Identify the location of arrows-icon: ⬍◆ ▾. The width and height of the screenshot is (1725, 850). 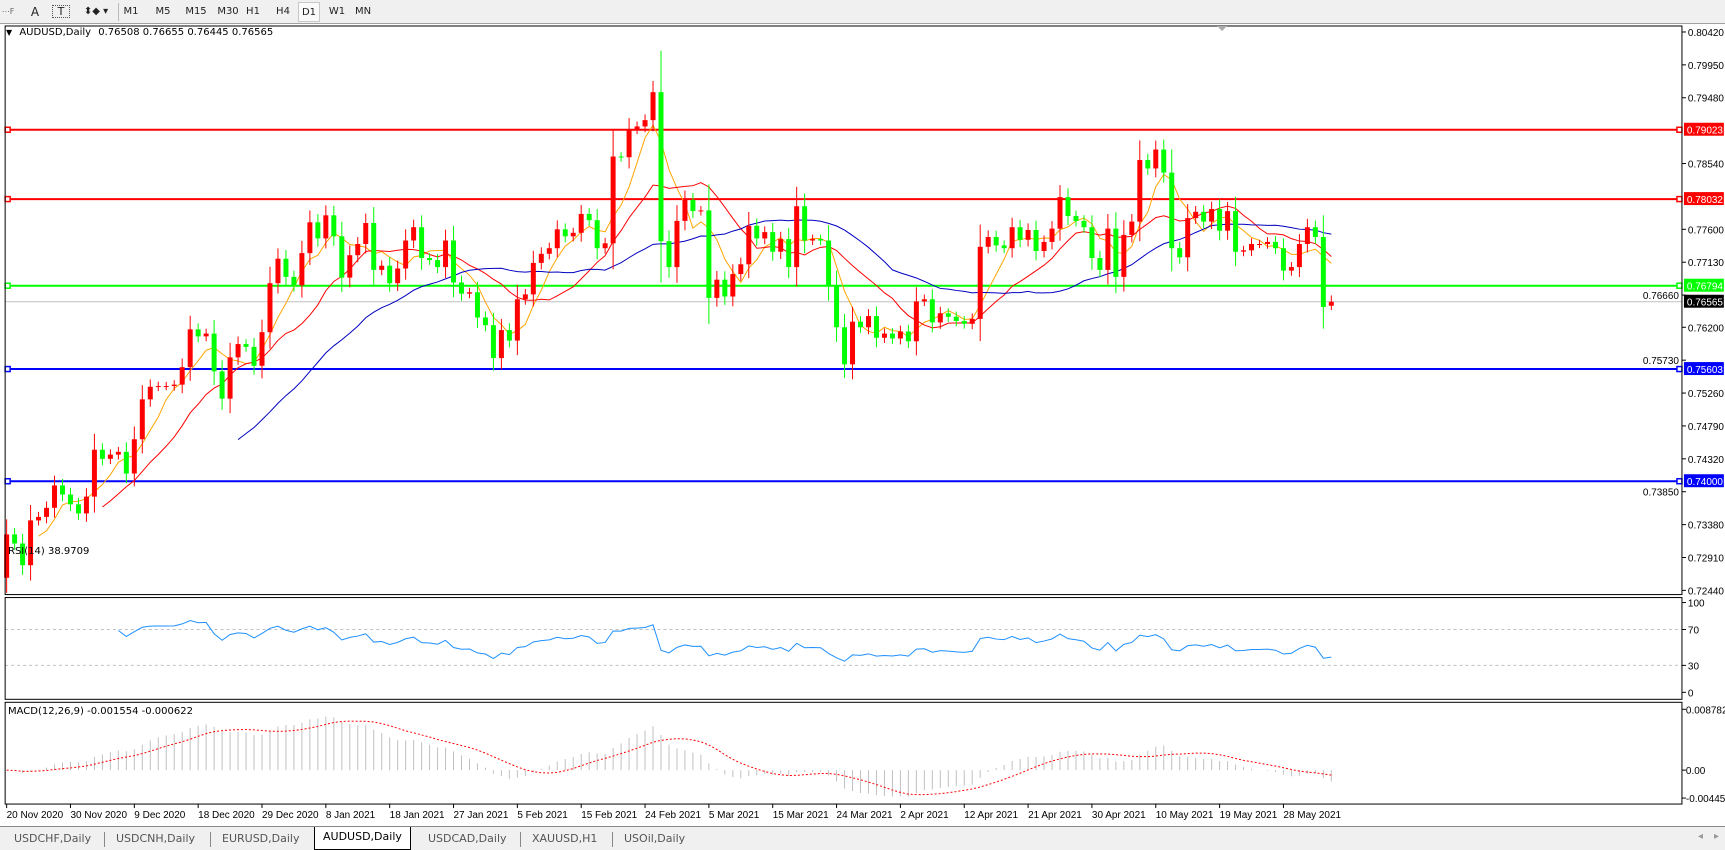
(96, 11).